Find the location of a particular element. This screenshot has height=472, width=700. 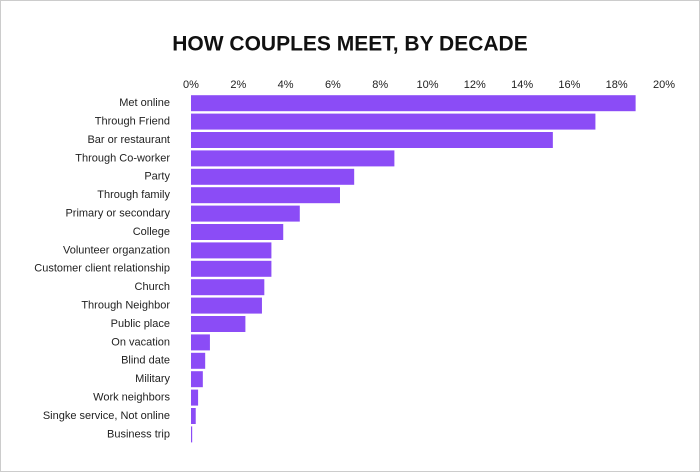

y-tick-label: Through Neighbor is located at coordinates (125, 306).